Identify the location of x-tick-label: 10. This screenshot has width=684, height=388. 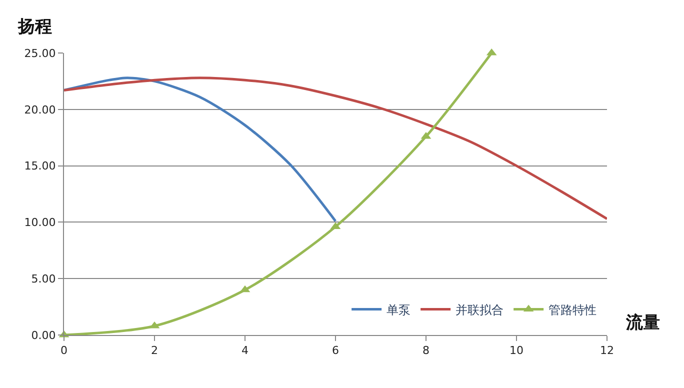
(517, 351).